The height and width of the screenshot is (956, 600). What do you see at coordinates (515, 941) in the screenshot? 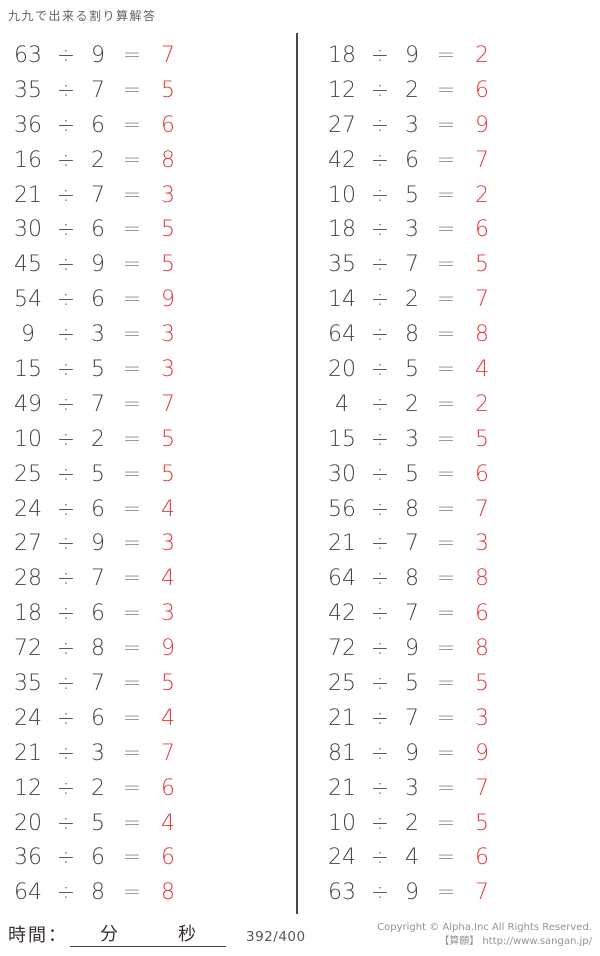
I see `copyright-line2: 【算願】 http://www.sangan.jp/` at bounding box center [515, 941].